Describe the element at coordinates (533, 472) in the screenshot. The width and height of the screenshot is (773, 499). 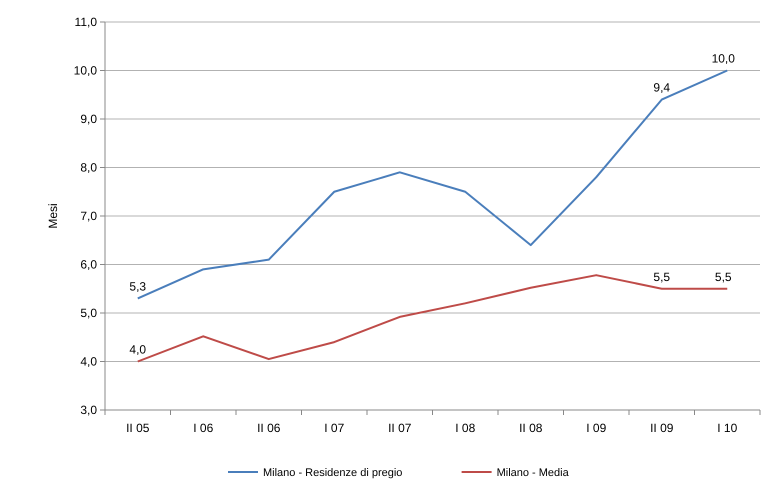
I see `legend-label: Milano - Media` at that location.